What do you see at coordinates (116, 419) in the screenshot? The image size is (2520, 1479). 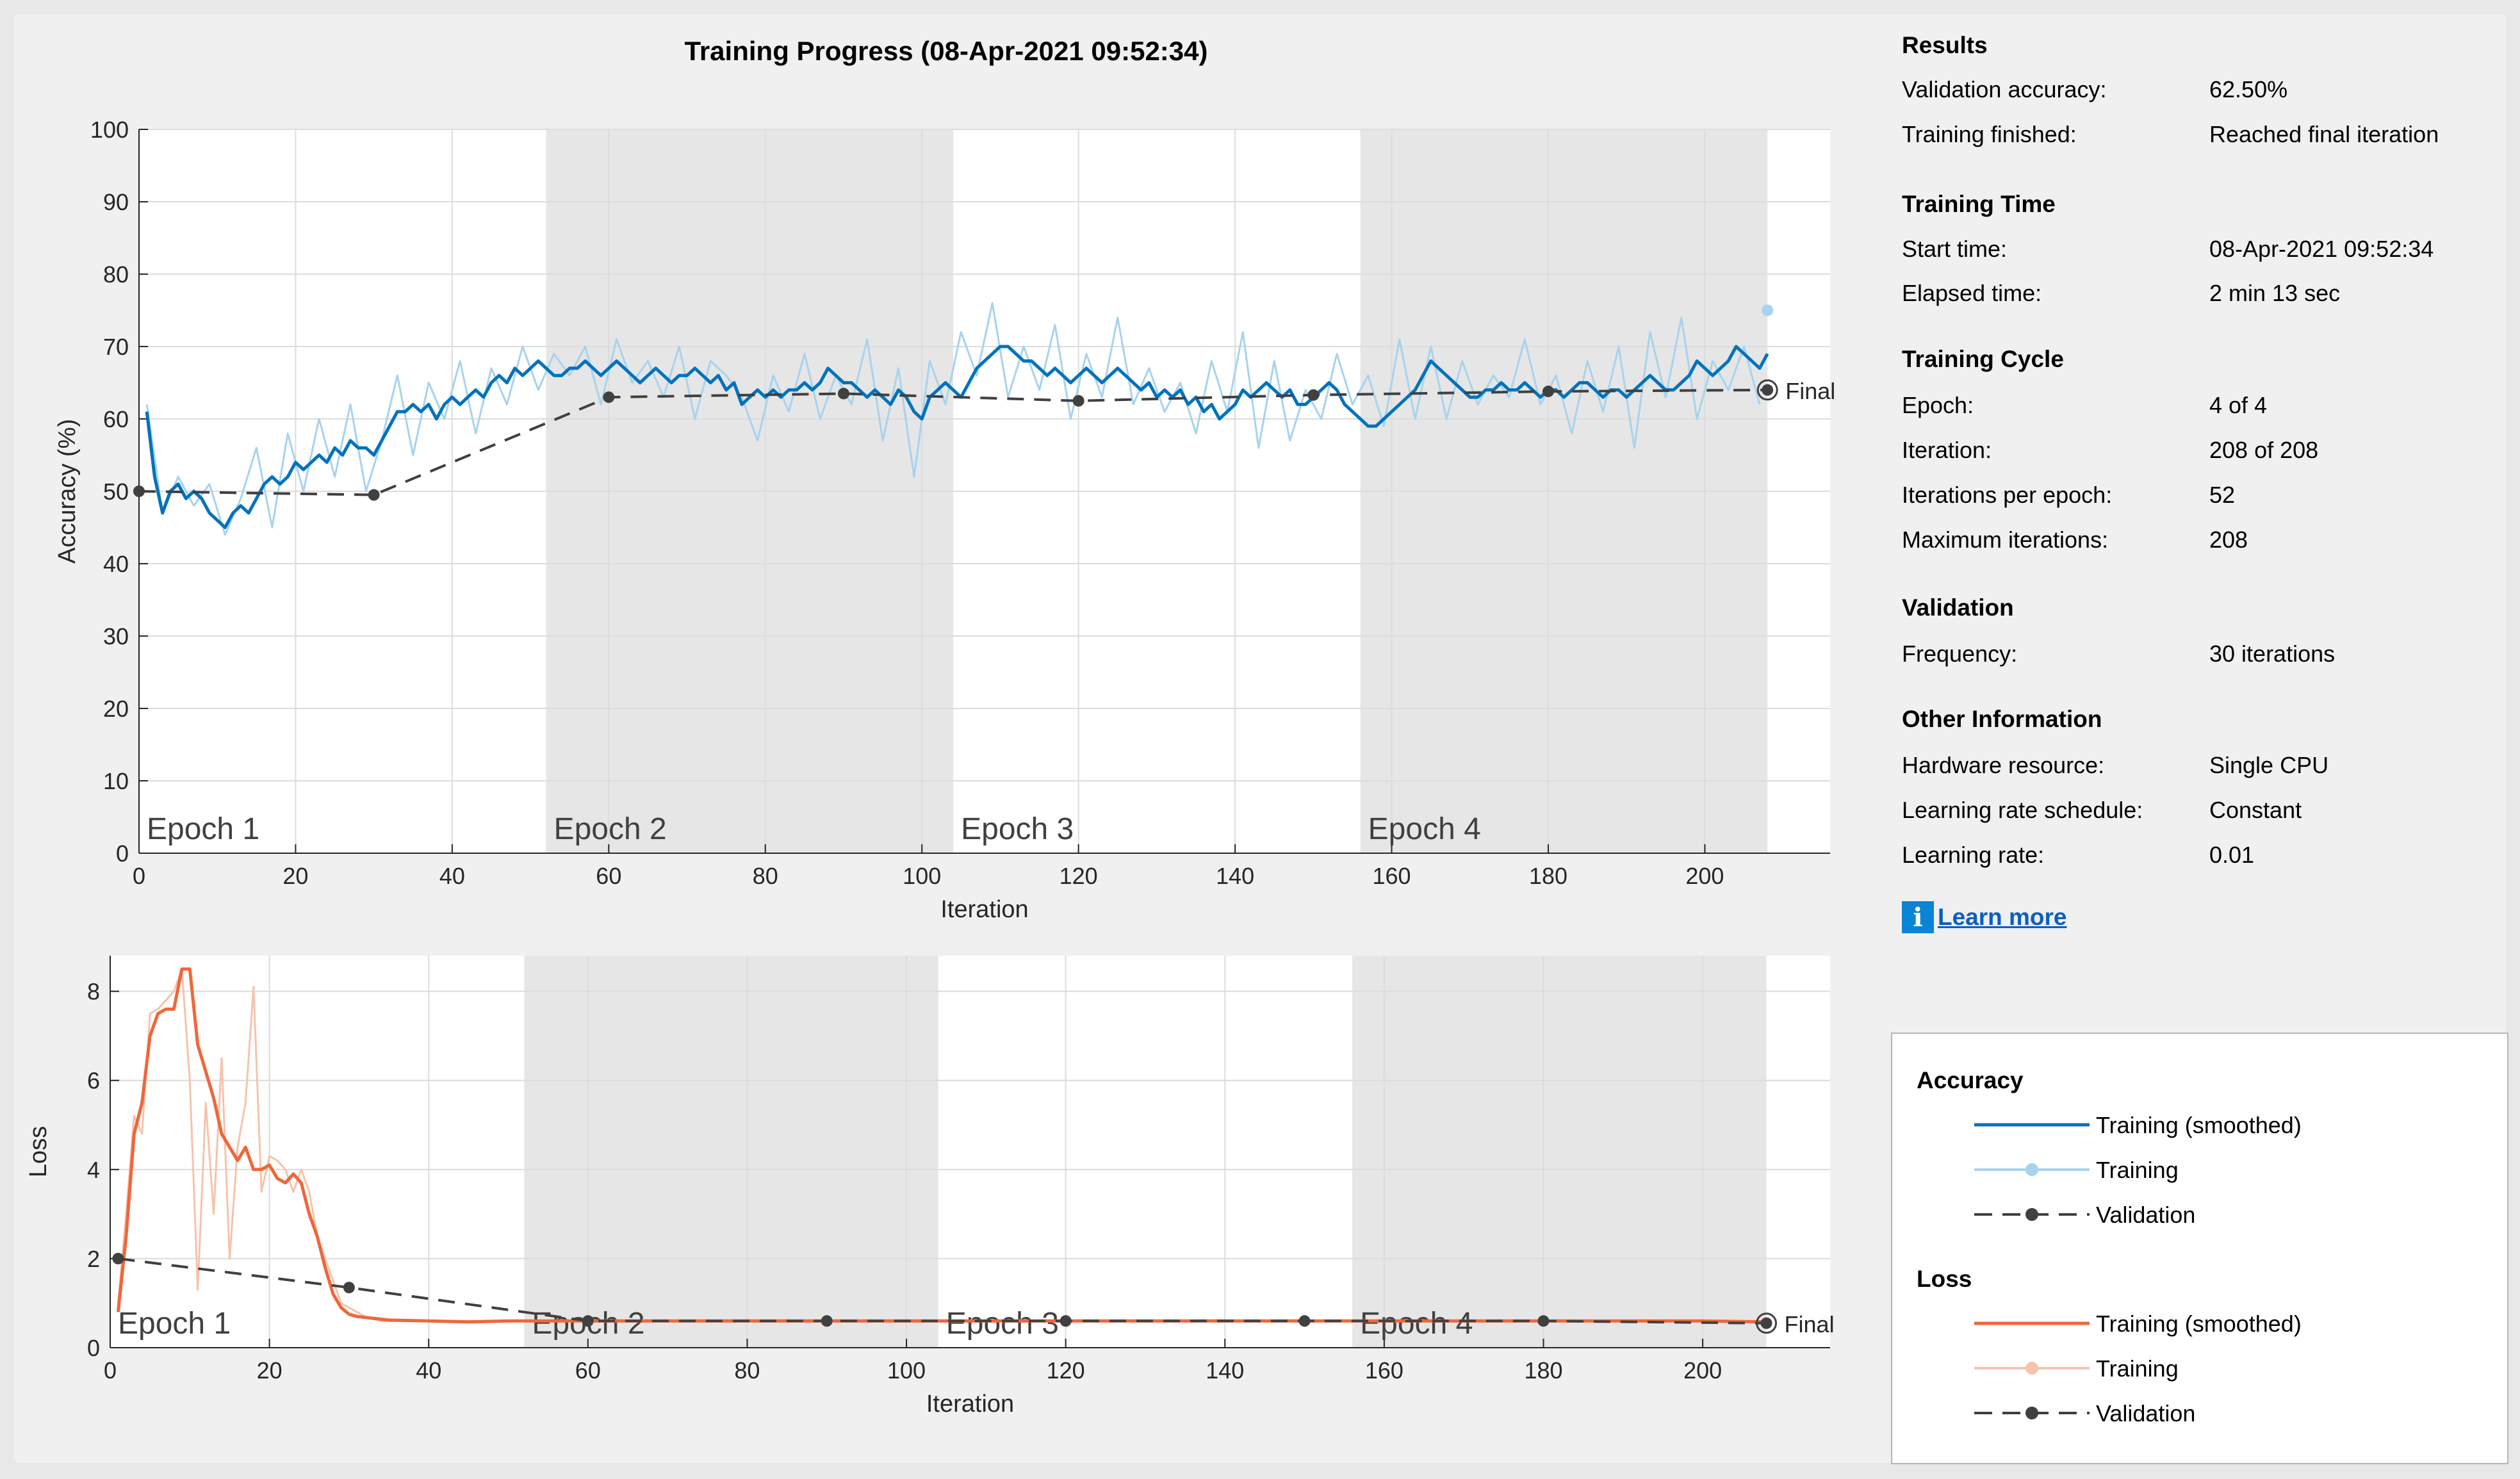 I see `y-tick-label: 60` at bounding box center [116, 419].